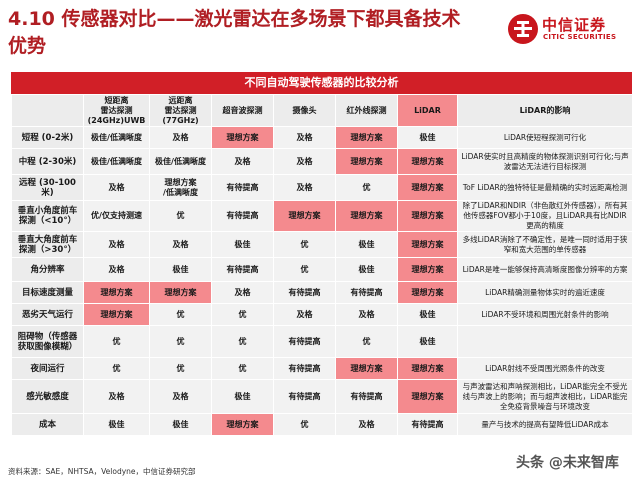 Image resolution: width=640 pixels, height=480 pixels. What do you see at coordinates (304, 110) in the screenshot?
I see `column-header-4: 摄像头` at bounding box center [304, 110].